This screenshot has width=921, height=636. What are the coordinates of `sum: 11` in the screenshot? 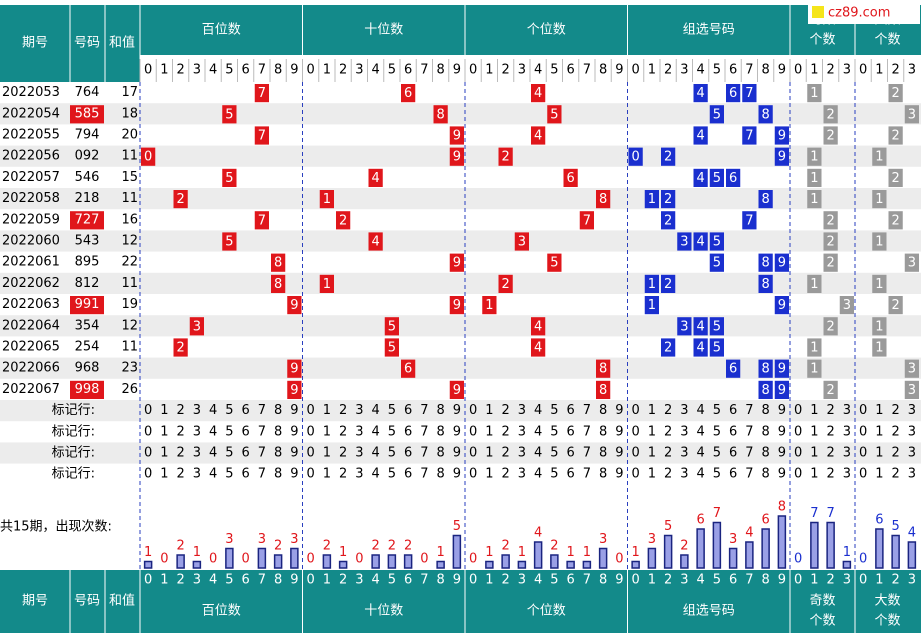 It's located at (129, 198).